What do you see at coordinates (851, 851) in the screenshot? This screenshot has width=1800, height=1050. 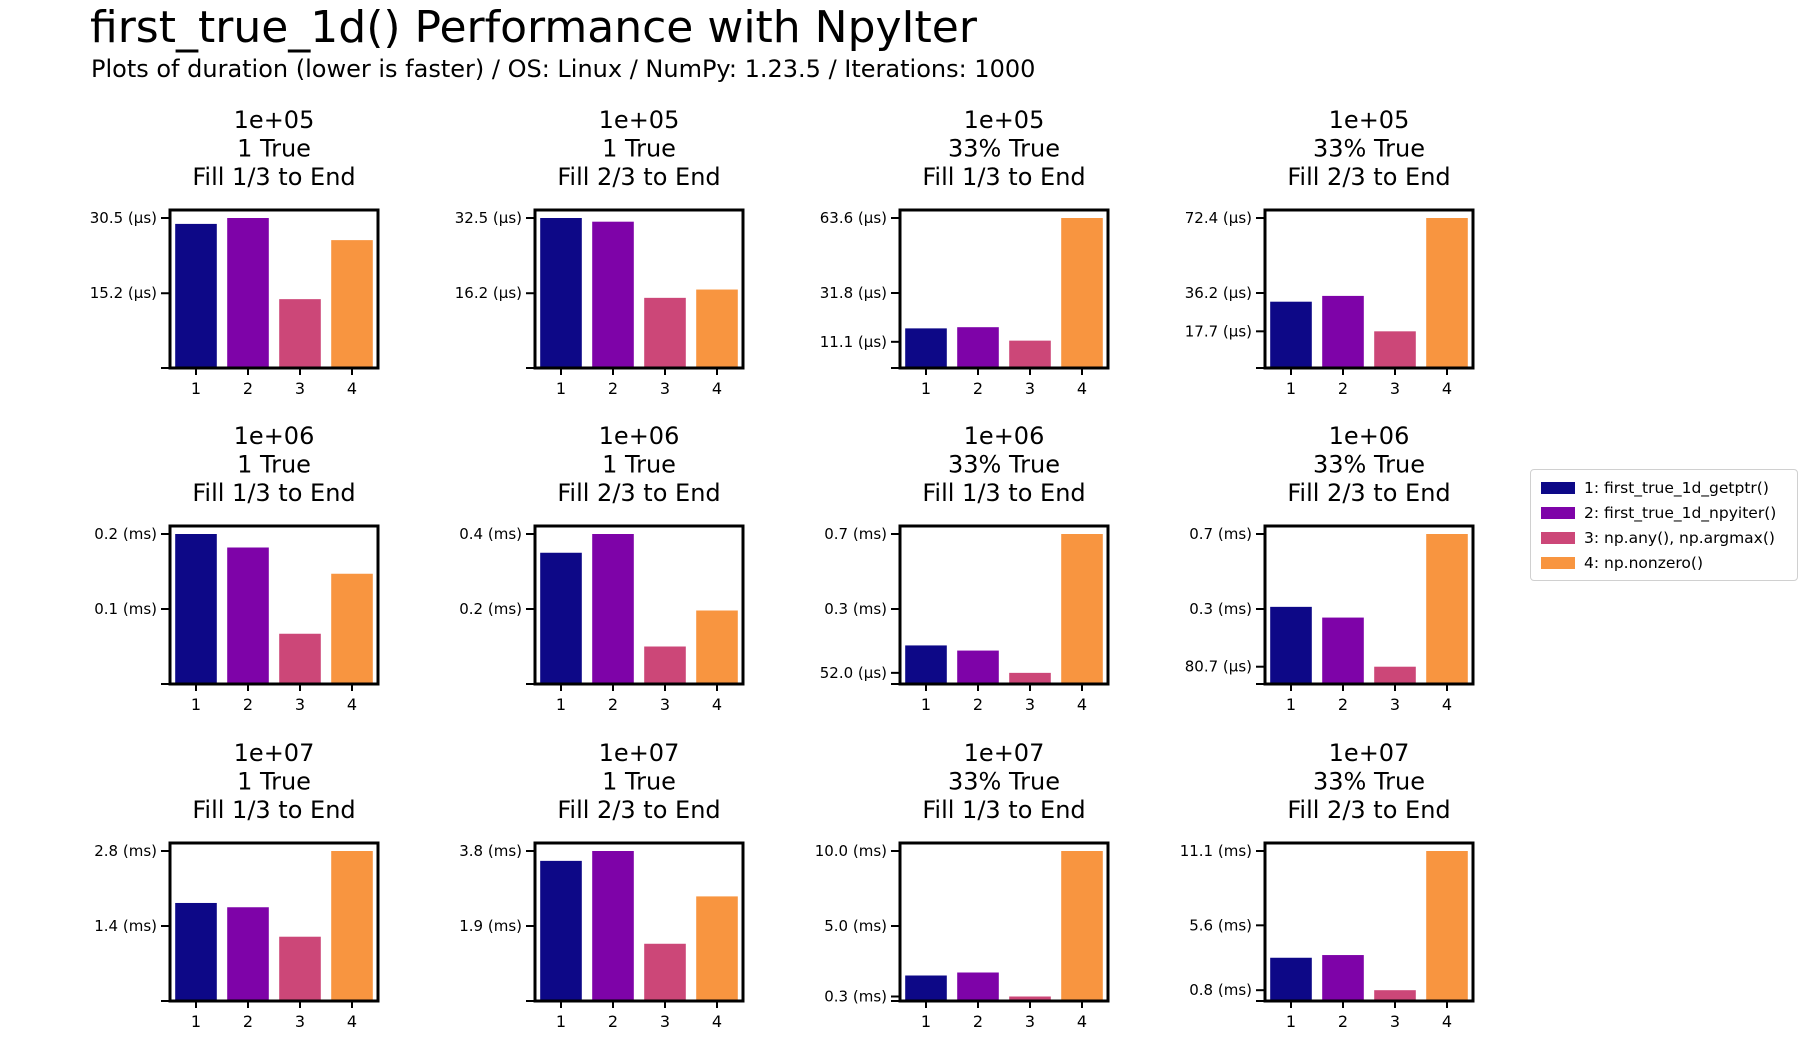 I see `y-tick-label: 10.0 (ms)` at bounding box center [851, 851].